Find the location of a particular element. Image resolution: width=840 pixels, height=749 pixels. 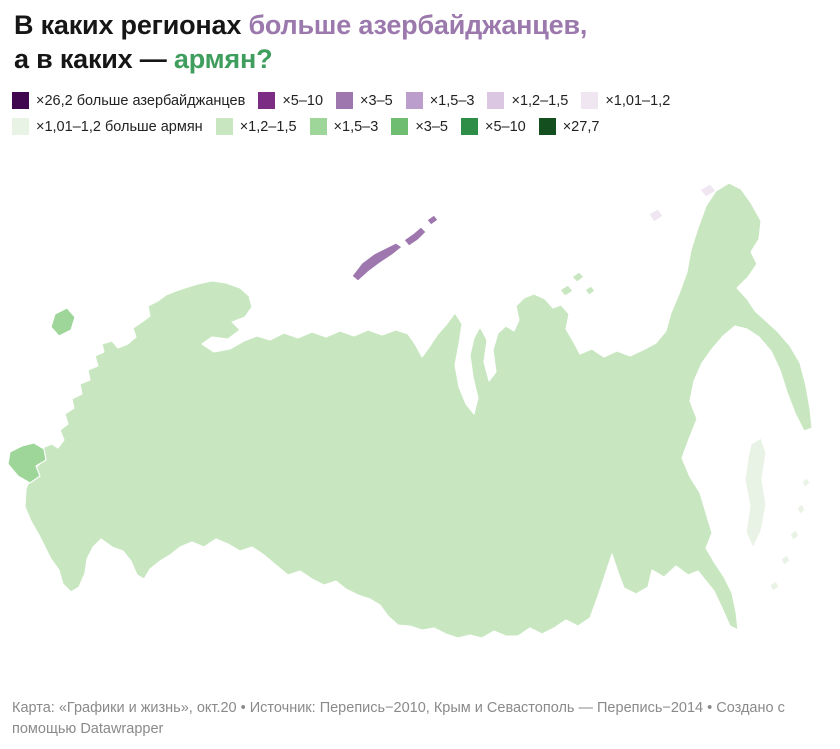

legend-label: ×1,01–1,2 больше армян is located at coordinates (119, 126).